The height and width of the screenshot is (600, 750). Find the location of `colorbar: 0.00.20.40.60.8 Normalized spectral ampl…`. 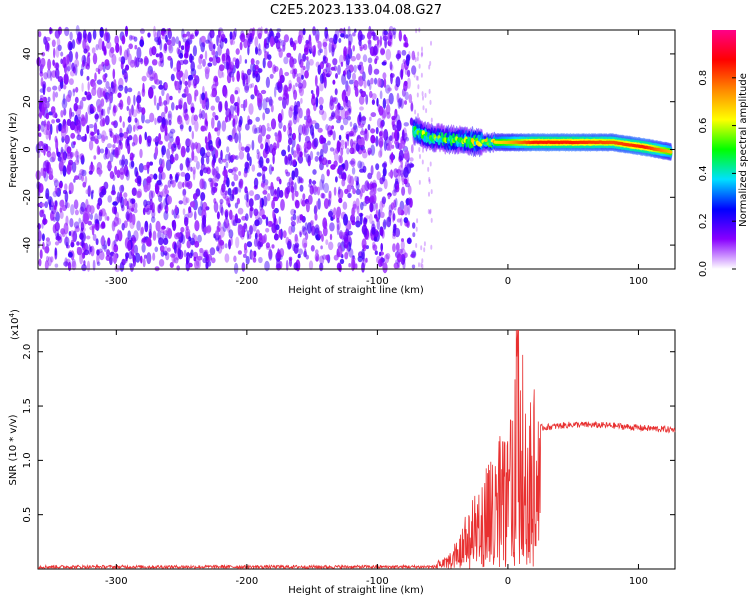

colorbar: 0.00.20.40.60.8 Normalized spectral ampl… is located at coordinates (723, 153).